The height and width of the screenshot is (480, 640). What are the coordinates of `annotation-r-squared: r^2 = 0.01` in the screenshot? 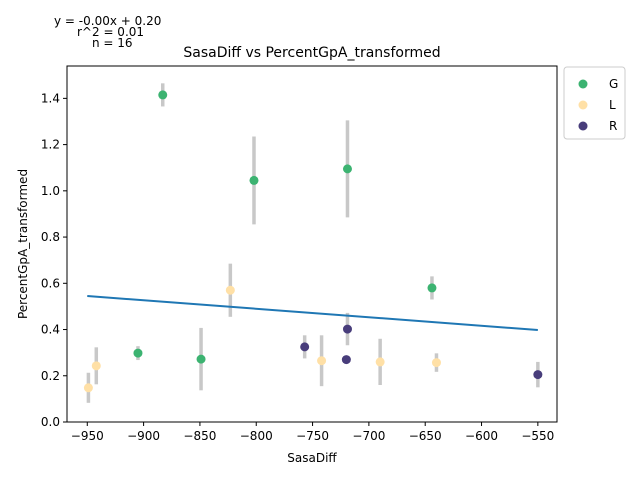 It's located at (110, 32).